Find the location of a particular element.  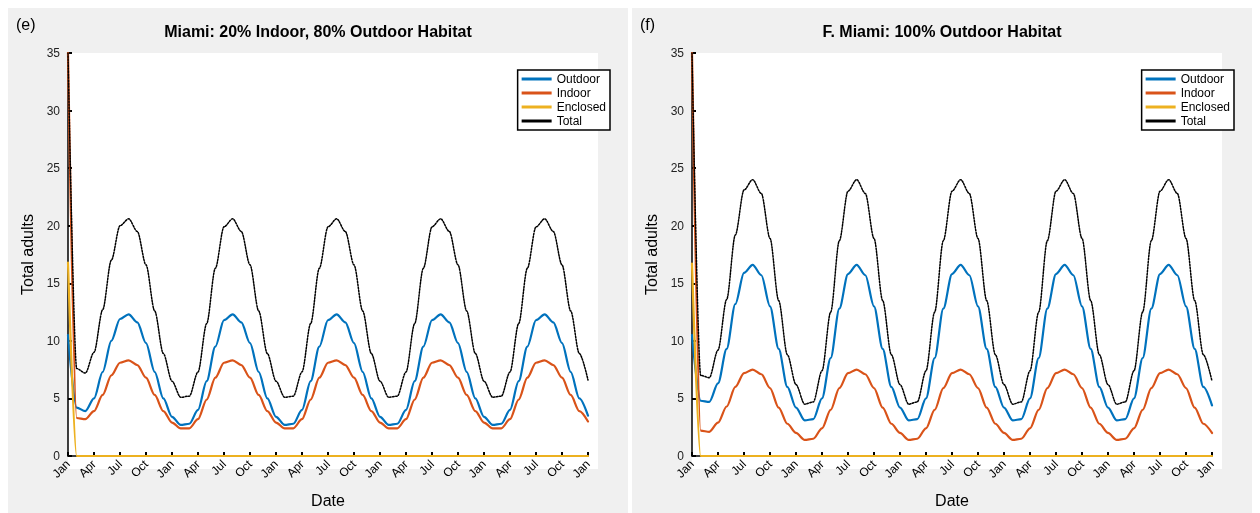

text: (e) is located at coordinates (26, 24).